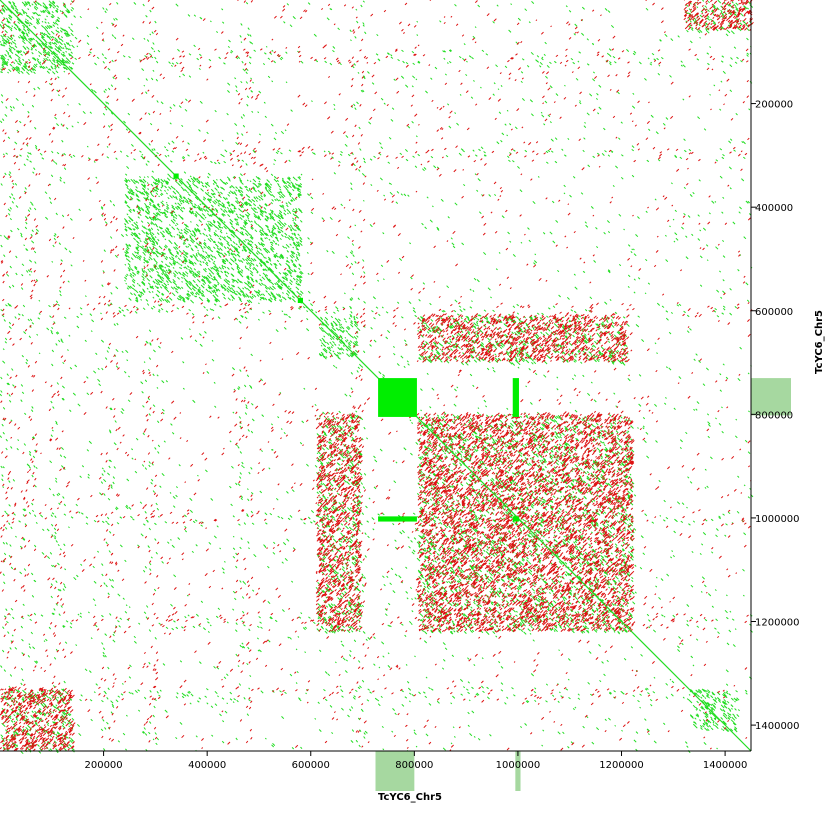 The height and width of the screenshot is (834, 830). Describe the element at coordinates (103, 765) in the screenshot. I see `x-tick-label: 200000` at that location.